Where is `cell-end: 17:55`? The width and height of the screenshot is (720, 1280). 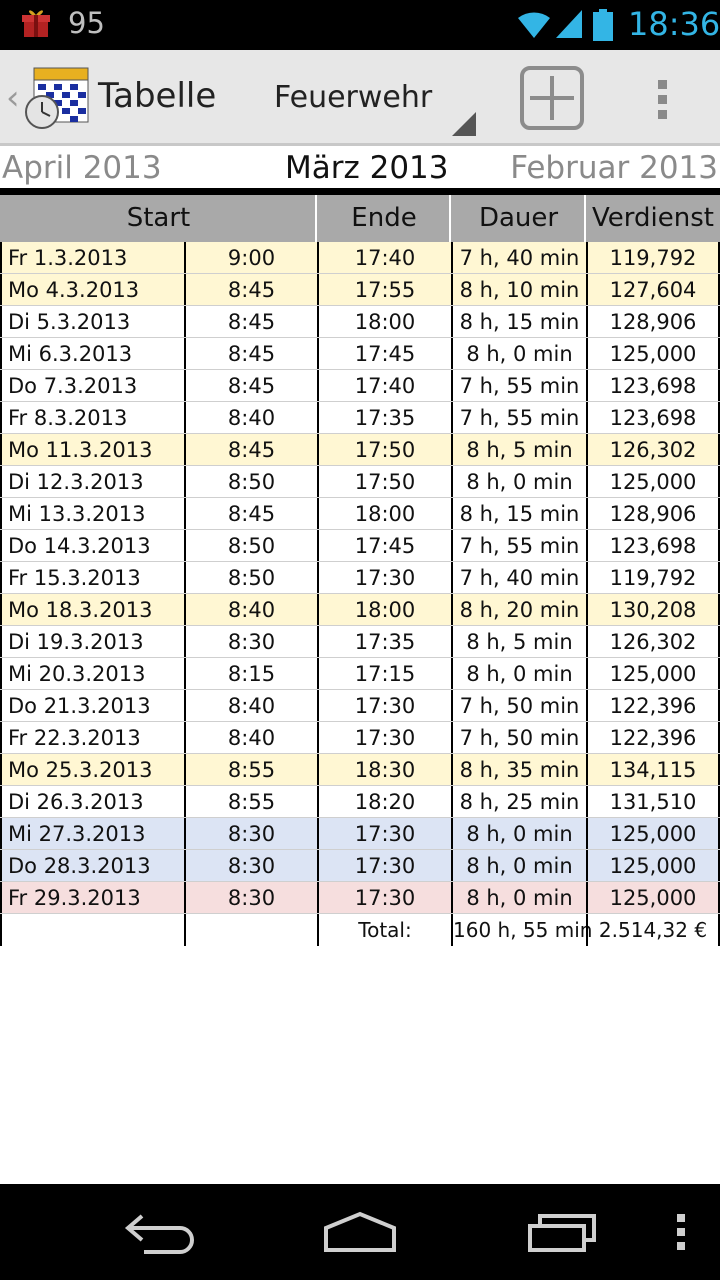
cell-end: 17:55 is located at coordinates (384, 290).